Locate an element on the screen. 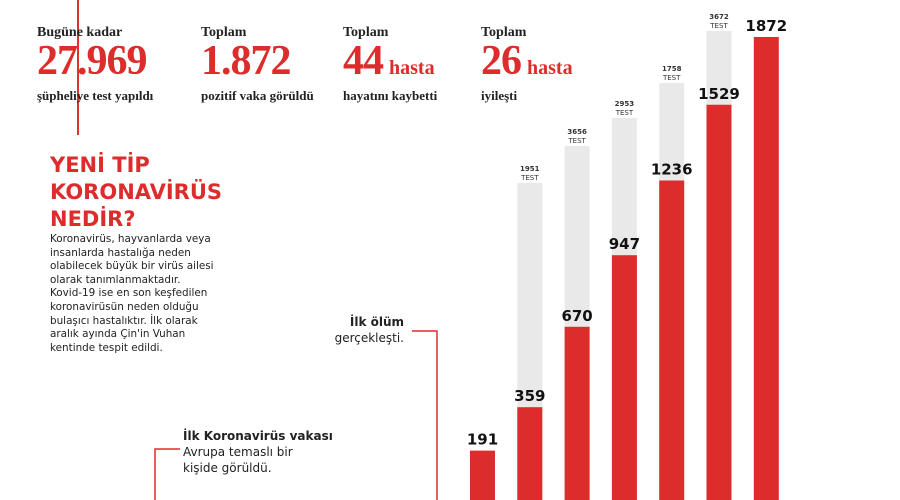  case-value-label: 1529 is located at coordinates (719, 94).